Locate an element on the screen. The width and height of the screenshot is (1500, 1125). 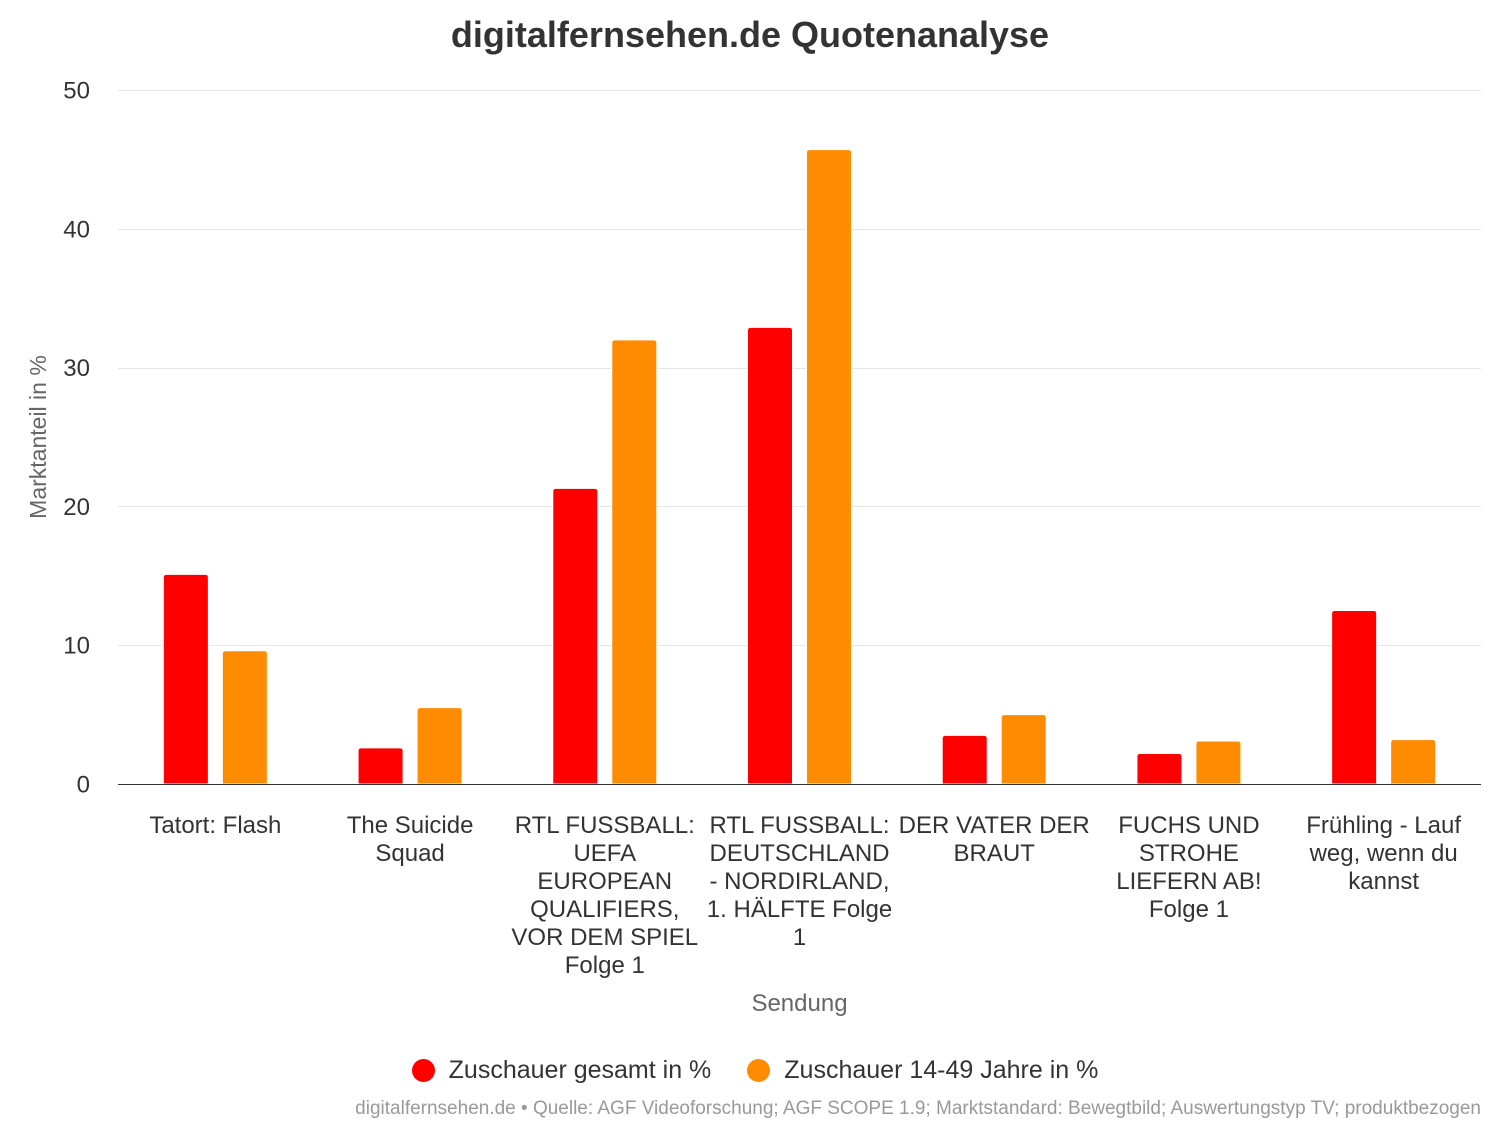
x-tick-label-line: 1. HÄLFTE Folge is located at coordinates (799, 909).